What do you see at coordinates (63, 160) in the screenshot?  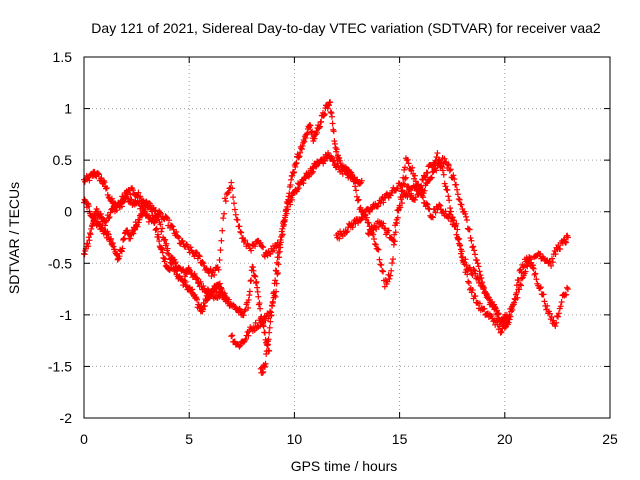 I see `y-tick-label: 0.5` at bounding box center [63, 160].